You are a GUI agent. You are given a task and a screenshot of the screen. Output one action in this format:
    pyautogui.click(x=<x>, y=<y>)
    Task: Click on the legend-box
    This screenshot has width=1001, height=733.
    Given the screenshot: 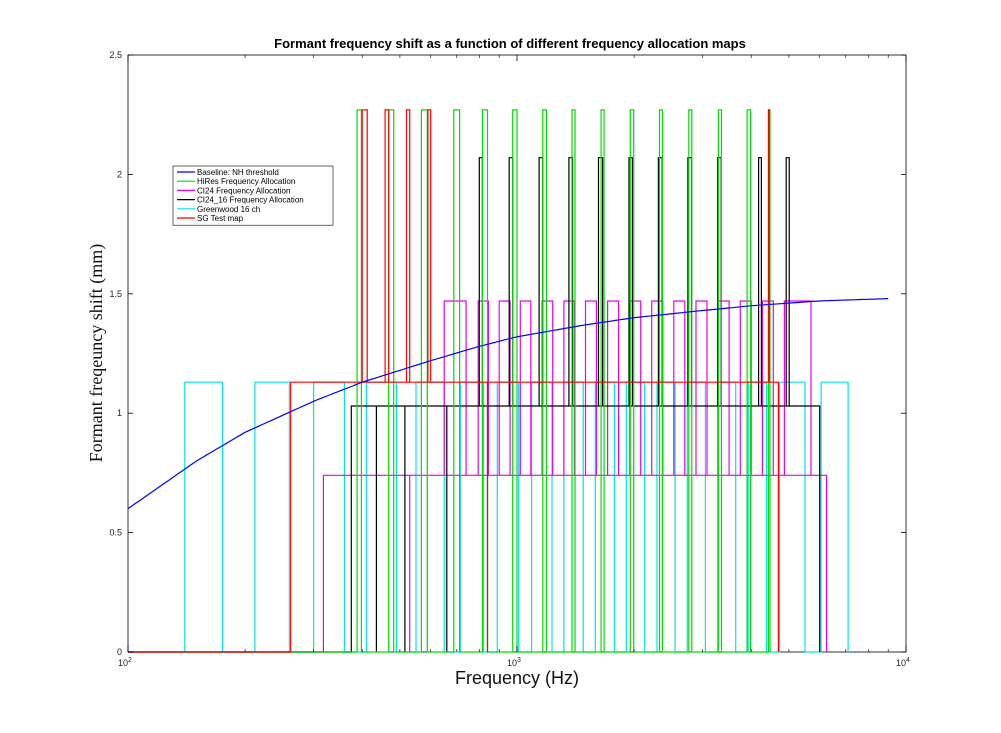 What is the action you would take?
    pyautogui.click(x=253, y=195)
    